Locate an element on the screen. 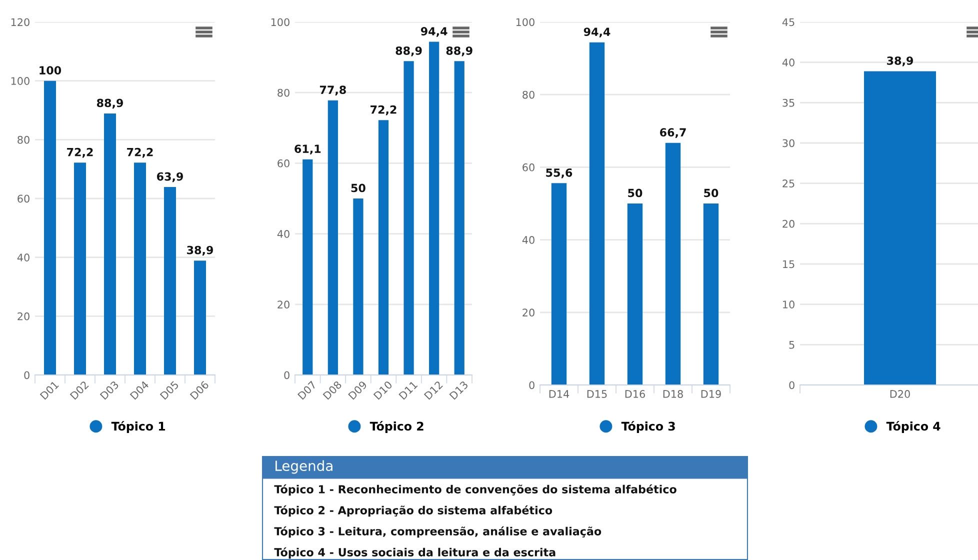 This screenshot has width=978, height=560. x-tick-label: D18 is located at coordinates (673, 394).